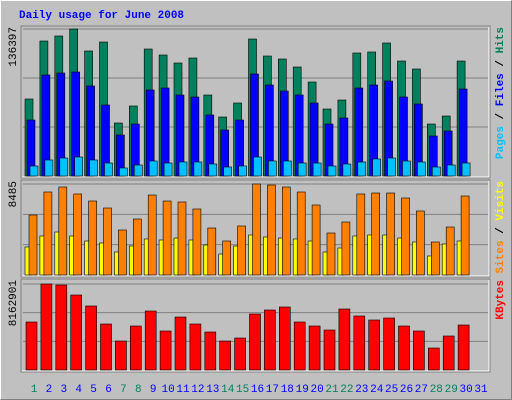 This screenshot has width=512, height=400. Describe the element at coordinates (138, 390) in the screenshot. I see `x-tick-label: 8` at that location.